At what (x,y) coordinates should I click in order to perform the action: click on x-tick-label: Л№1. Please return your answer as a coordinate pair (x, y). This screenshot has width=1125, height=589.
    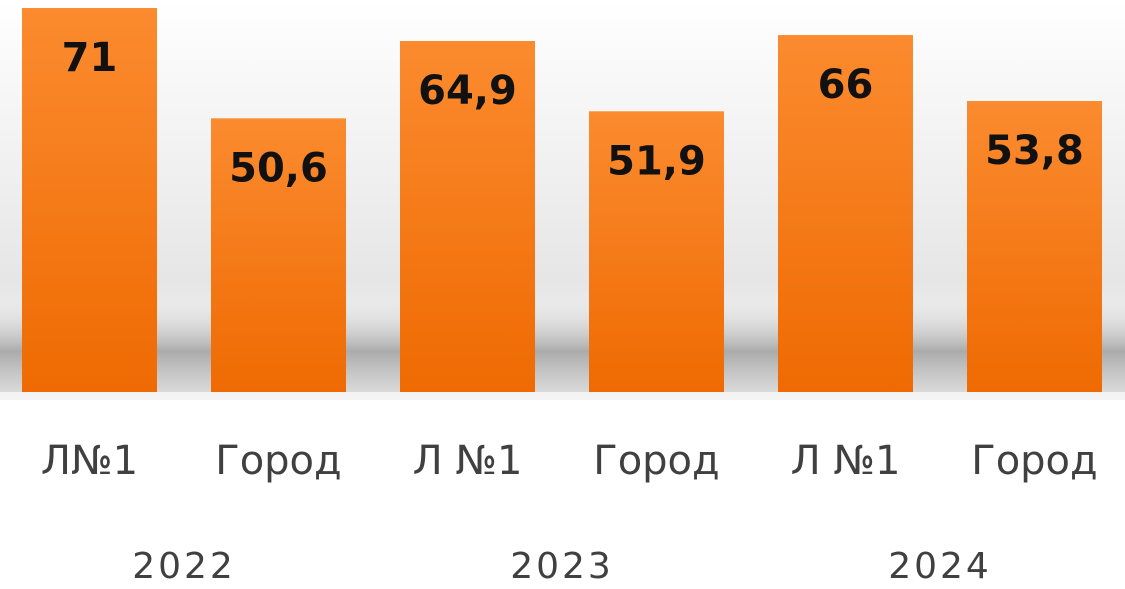
    Looking at the image, I should click on (89, 461).